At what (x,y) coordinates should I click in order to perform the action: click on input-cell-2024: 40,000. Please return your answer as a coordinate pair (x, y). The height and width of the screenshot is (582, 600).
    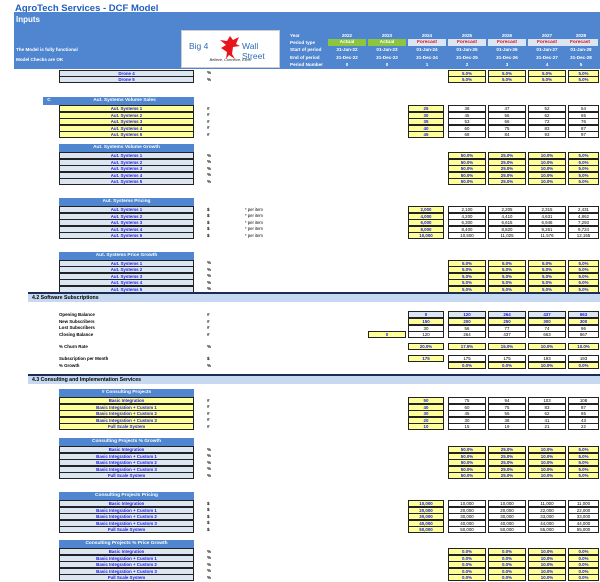
    Looking at the image, I should click on (426, 523).